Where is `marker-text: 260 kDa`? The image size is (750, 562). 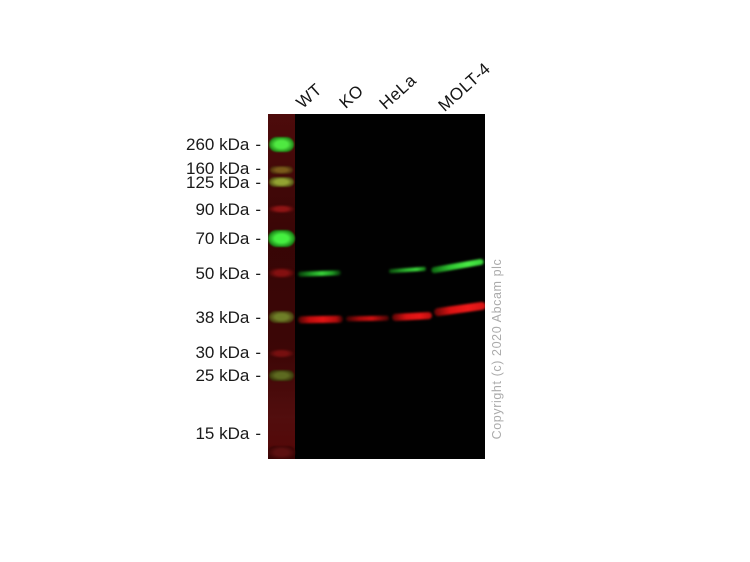 marker-text: 260 kDa is located at coordinates (218, 144).